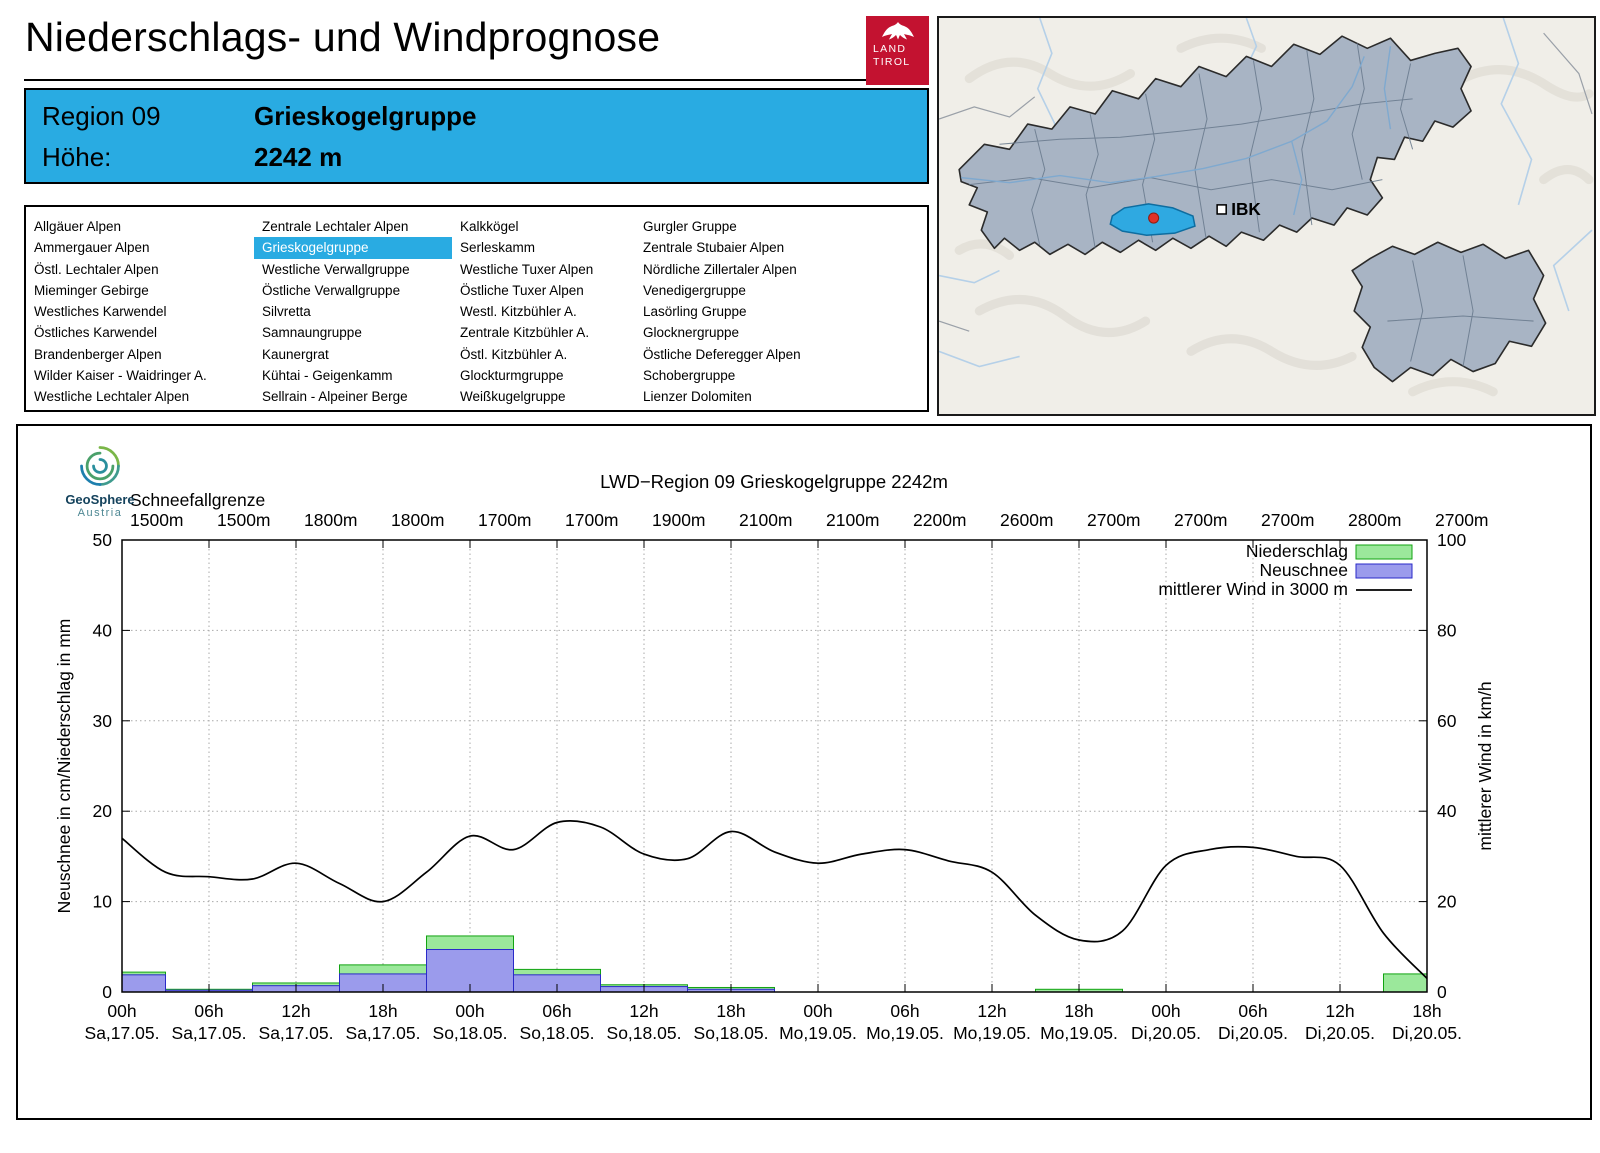  What do you see at coordinates (557, 1033) in the screenshot?
I see `xtick-date: So,18.05.` at bounding box center [557, 1033].